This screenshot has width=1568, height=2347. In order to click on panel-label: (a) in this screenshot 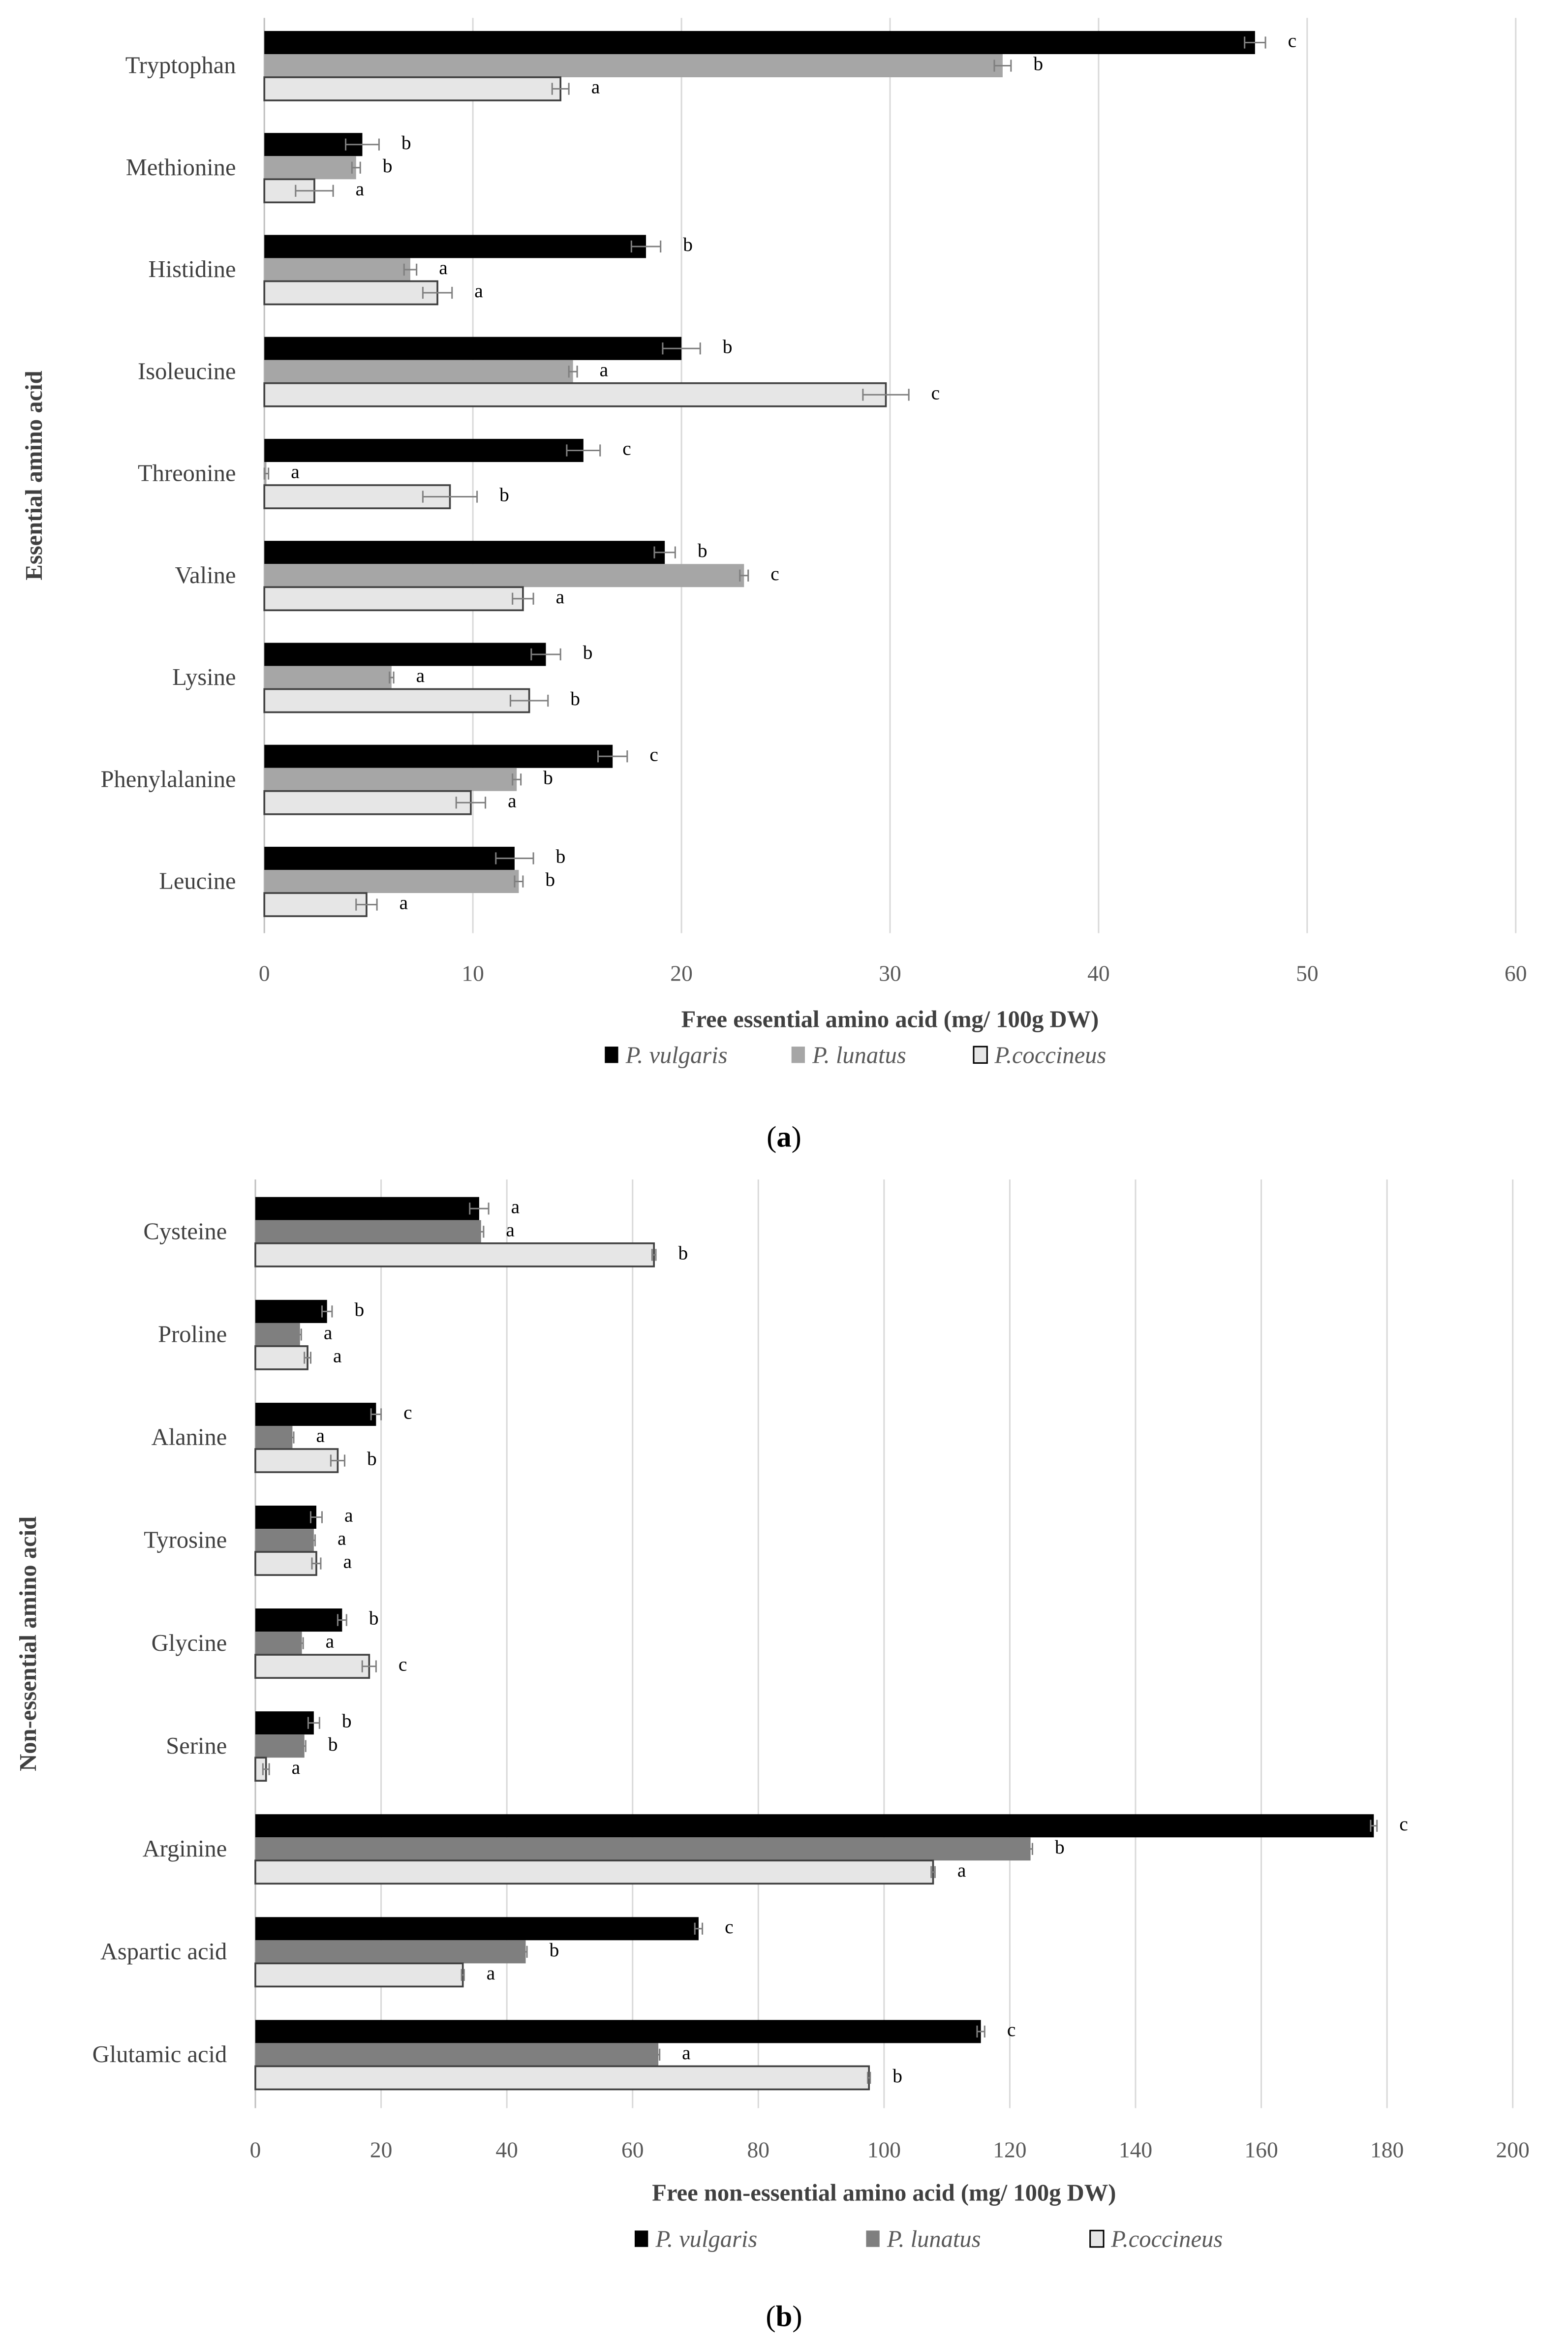, I will do `click(784, 1136)`.